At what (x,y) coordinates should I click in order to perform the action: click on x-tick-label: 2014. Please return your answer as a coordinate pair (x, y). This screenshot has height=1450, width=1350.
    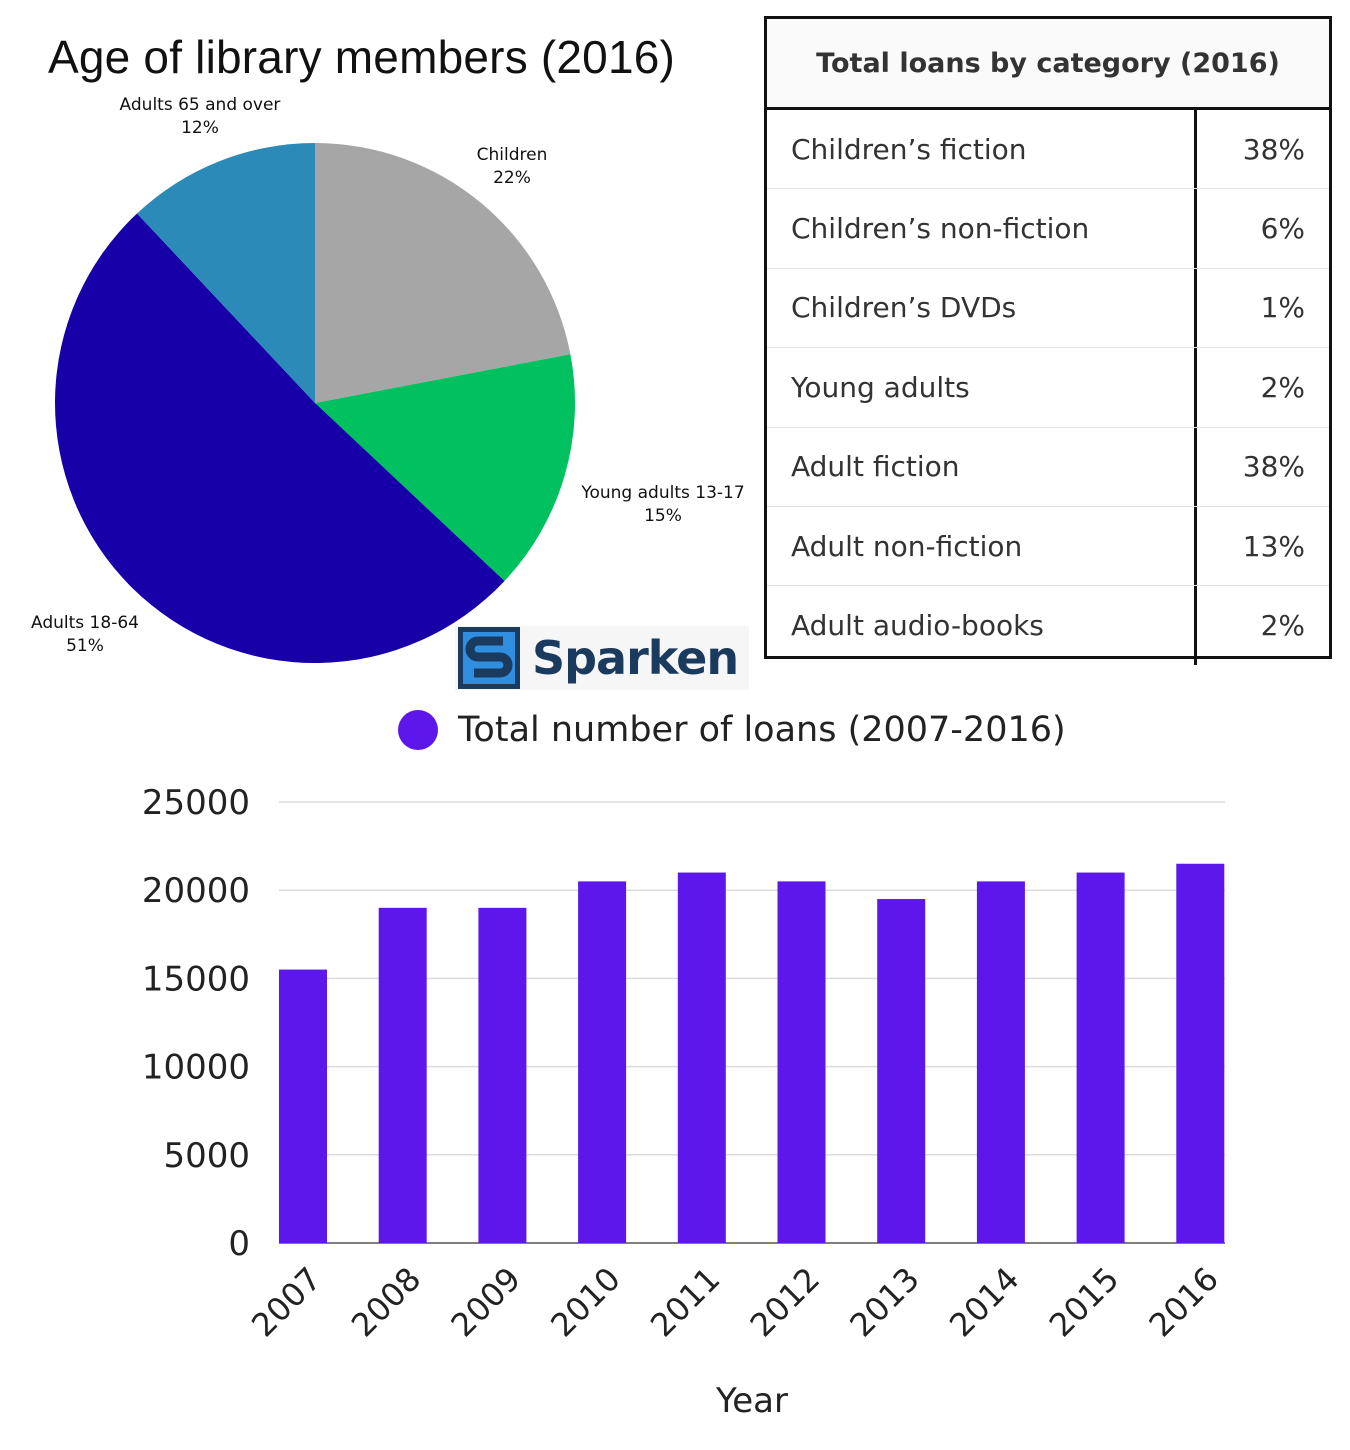
    Looking at the image, I should click on (984, 1302).